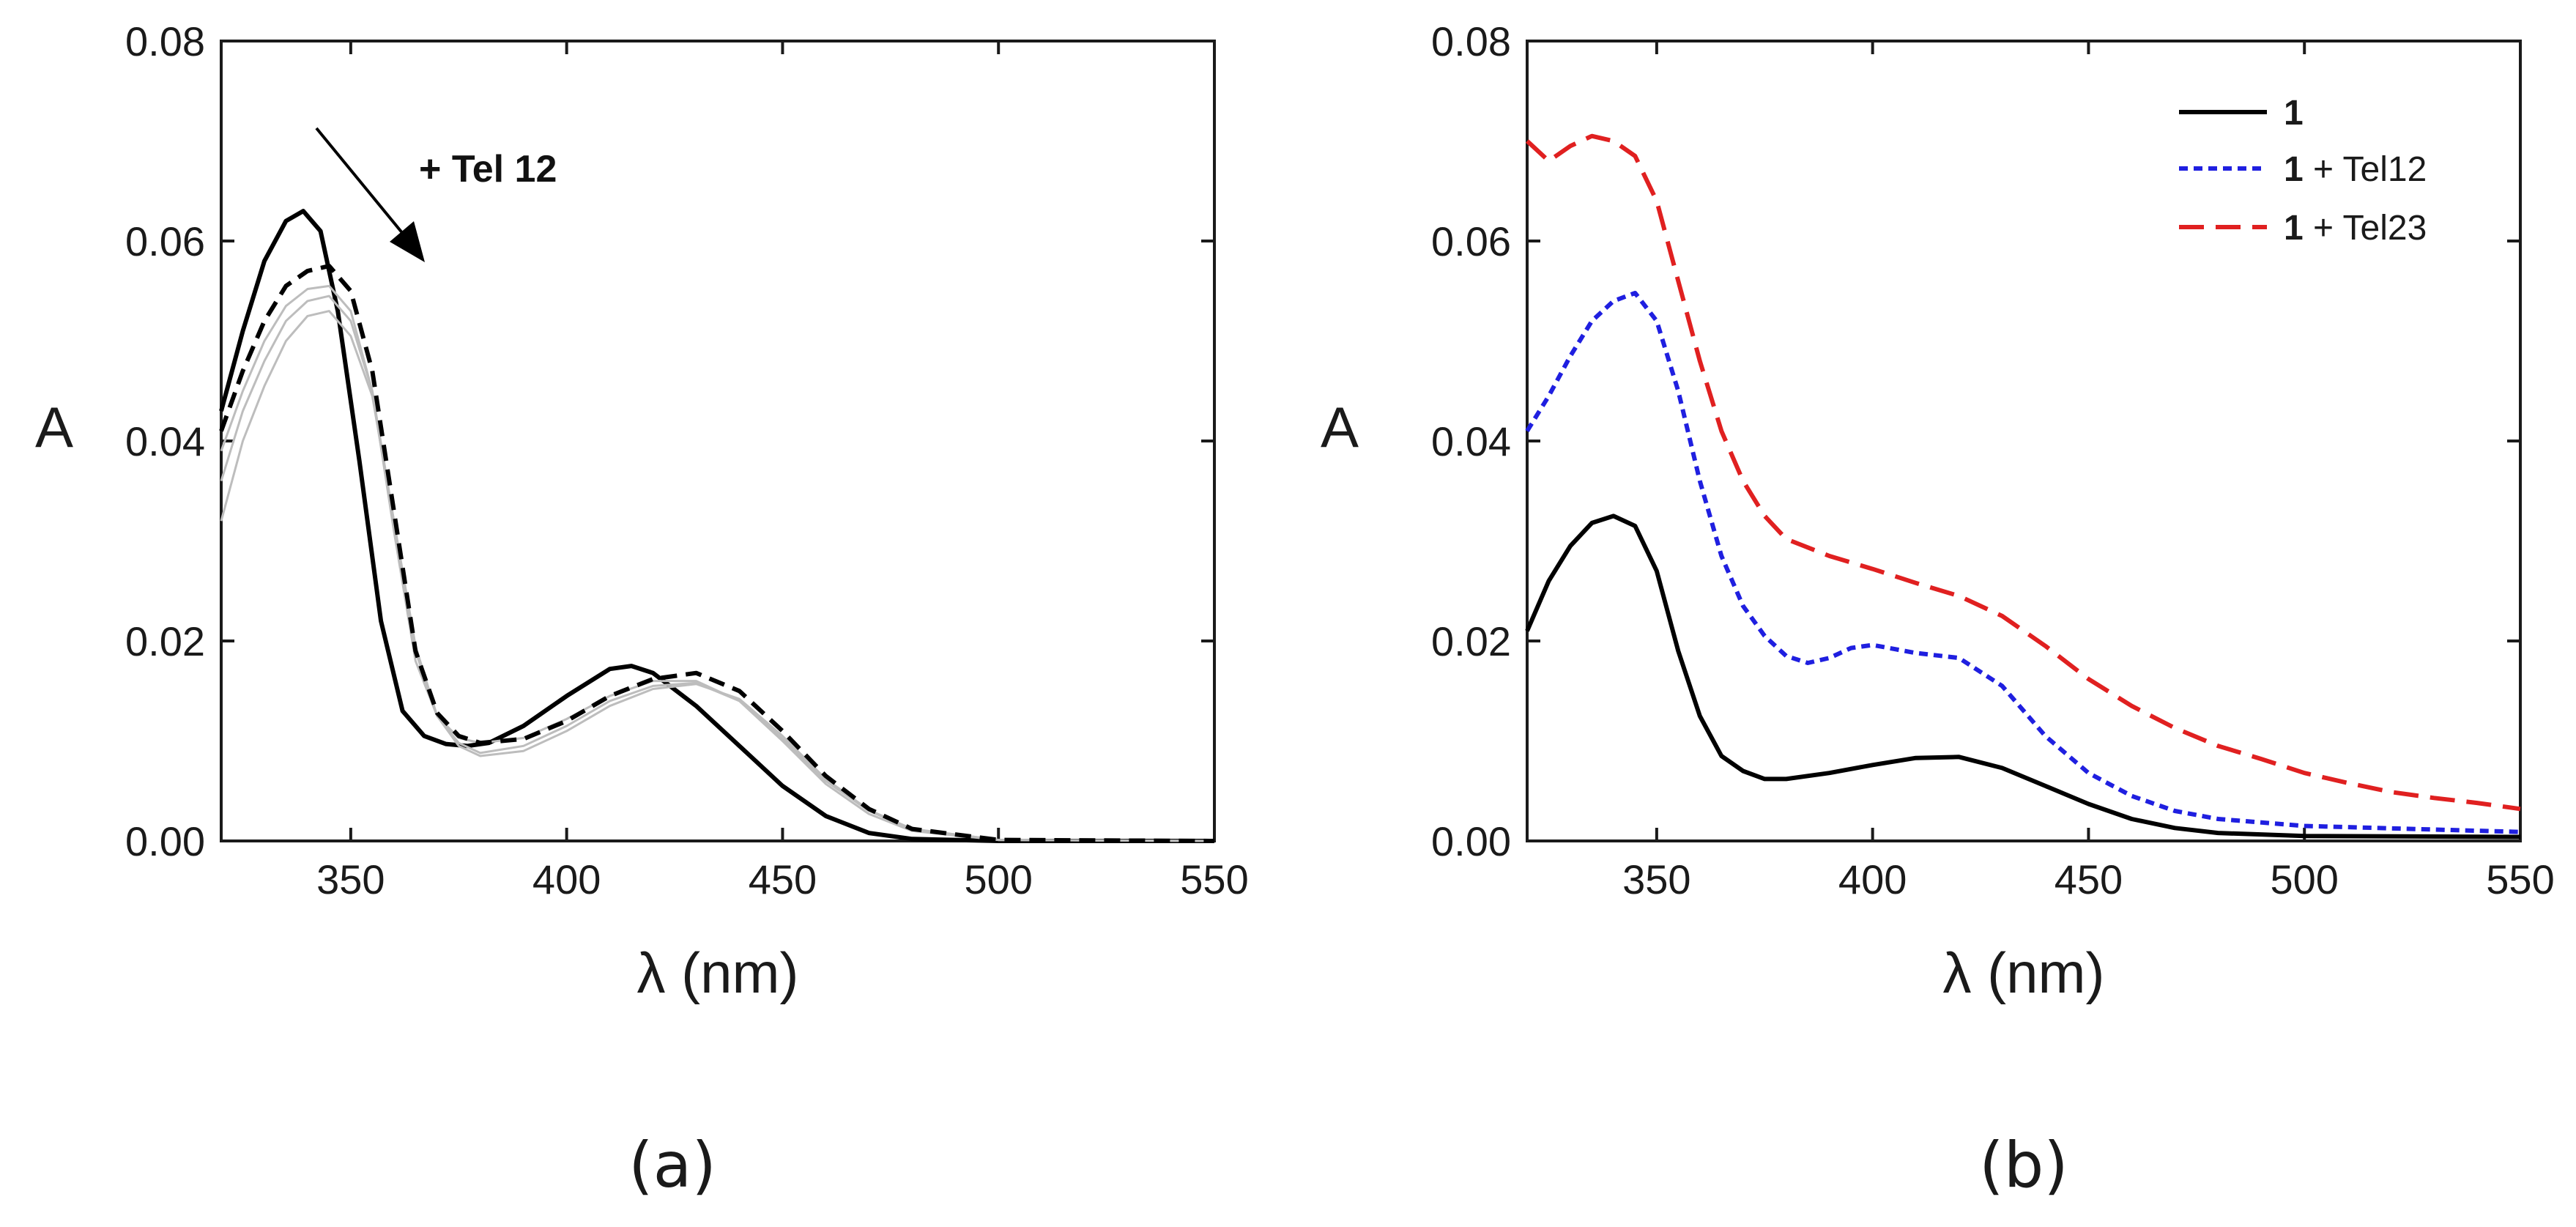  I want to click on panel-label-a: (a), so click(672, 1165).